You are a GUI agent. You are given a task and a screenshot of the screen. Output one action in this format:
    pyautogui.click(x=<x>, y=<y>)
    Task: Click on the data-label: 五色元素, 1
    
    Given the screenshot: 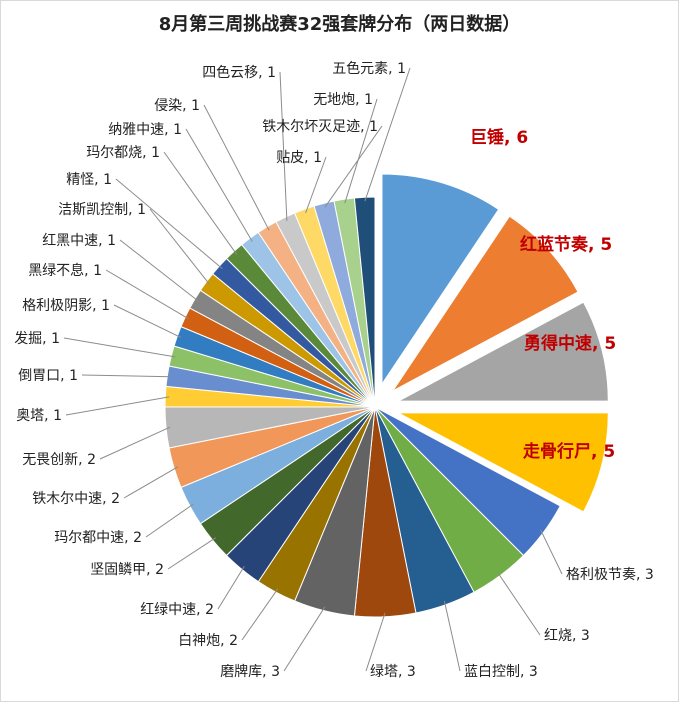 What is the action you would take?
    pyautogui.click(x=369, y=68)
    